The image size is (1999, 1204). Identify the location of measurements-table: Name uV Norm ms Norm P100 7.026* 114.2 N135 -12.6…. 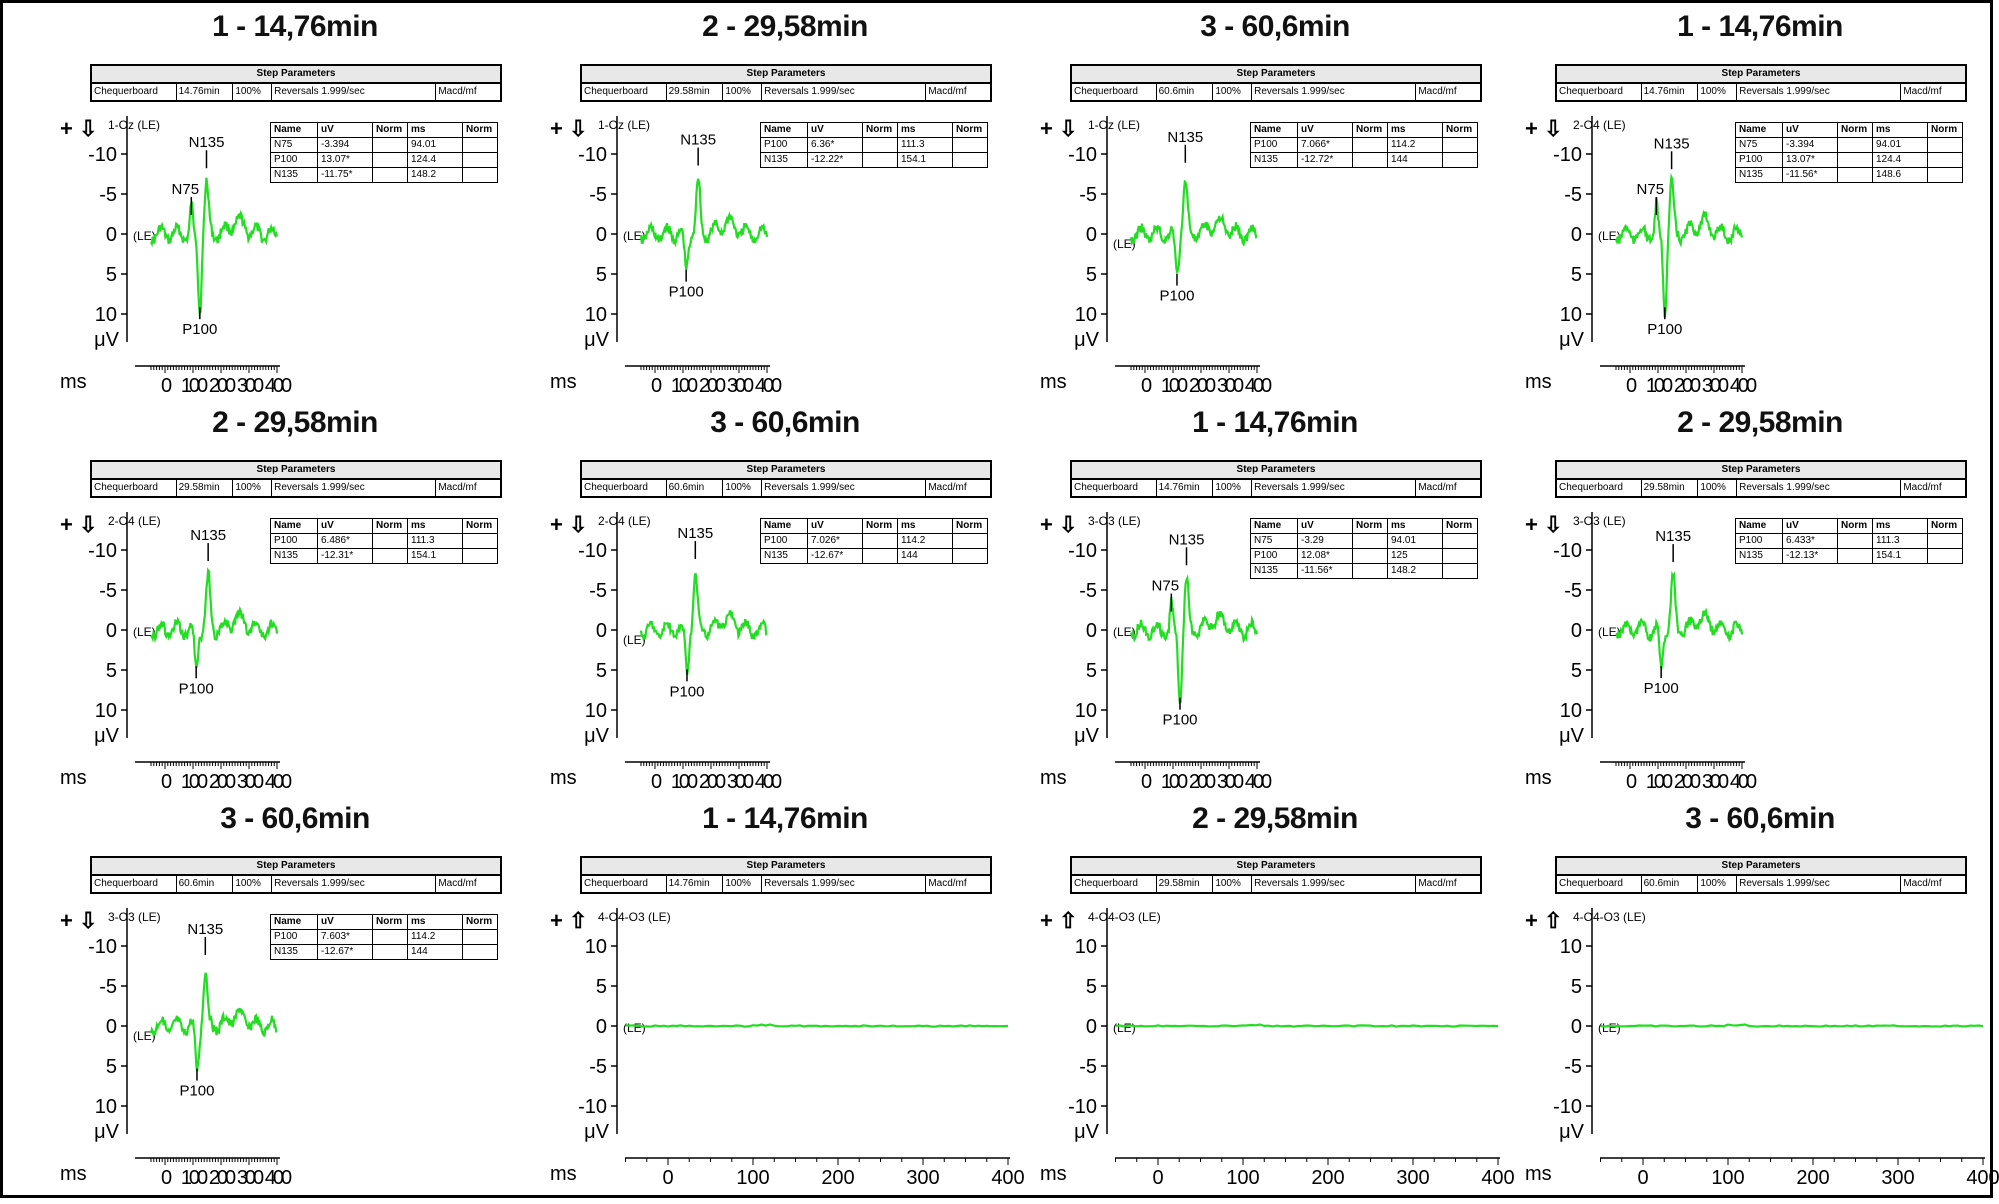
(874, 541).